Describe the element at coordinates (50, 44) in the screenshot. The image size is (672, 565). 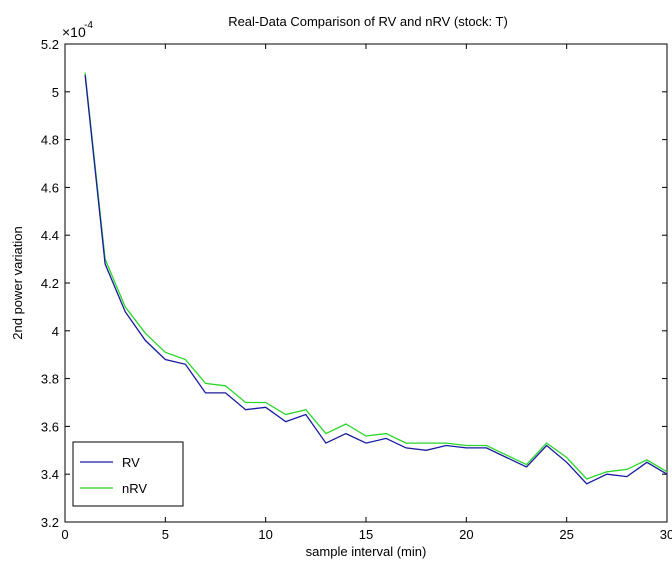
I see `y-tick-label: 5.2` at that location.